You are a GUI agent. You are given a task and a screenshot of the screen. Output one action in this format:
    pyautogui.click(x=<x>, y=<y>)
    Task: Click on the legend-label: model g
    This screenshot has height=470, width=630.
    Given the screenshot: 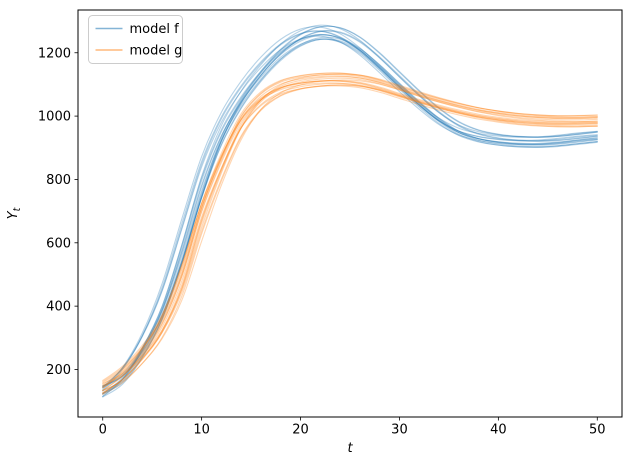 What is the action you would take?
    pyautogui.click(x=156, y=51)
    